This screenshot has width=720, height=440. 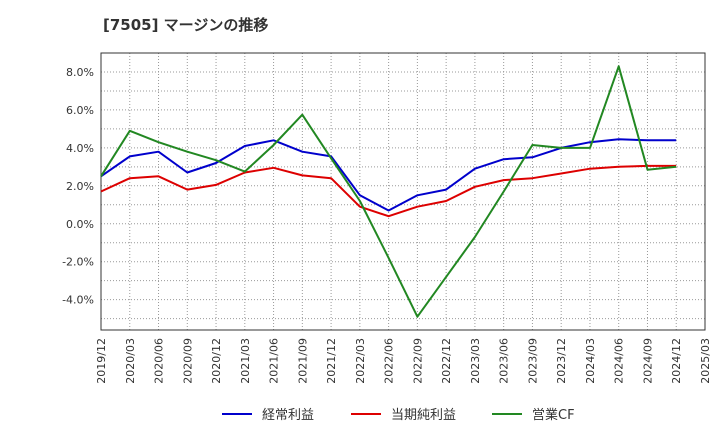 I want to click on x-tick-label: 2024/12, so click(x=676, y=361).